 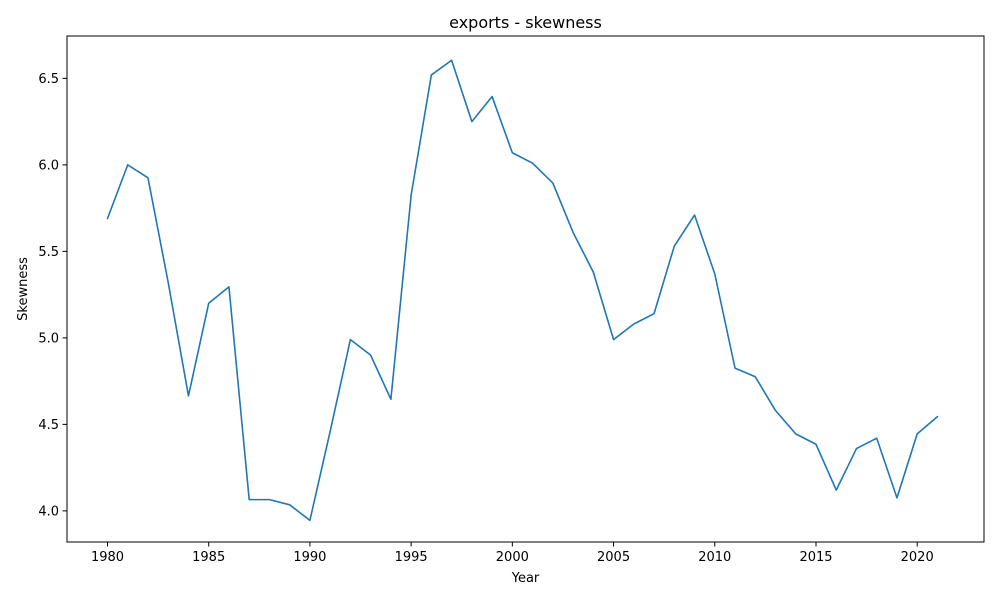 I want to click on x-tick-label: 2010, so click(x=714, y=557).